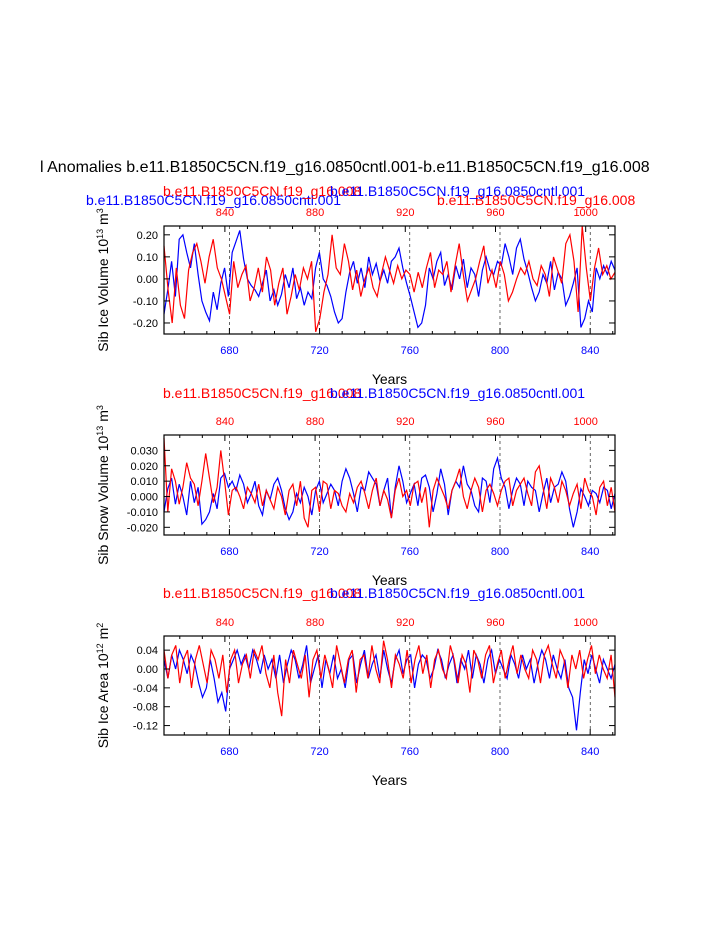 The image size is (723, 935). I want to click on y-tick-label: -0.010, so click(142, 513).